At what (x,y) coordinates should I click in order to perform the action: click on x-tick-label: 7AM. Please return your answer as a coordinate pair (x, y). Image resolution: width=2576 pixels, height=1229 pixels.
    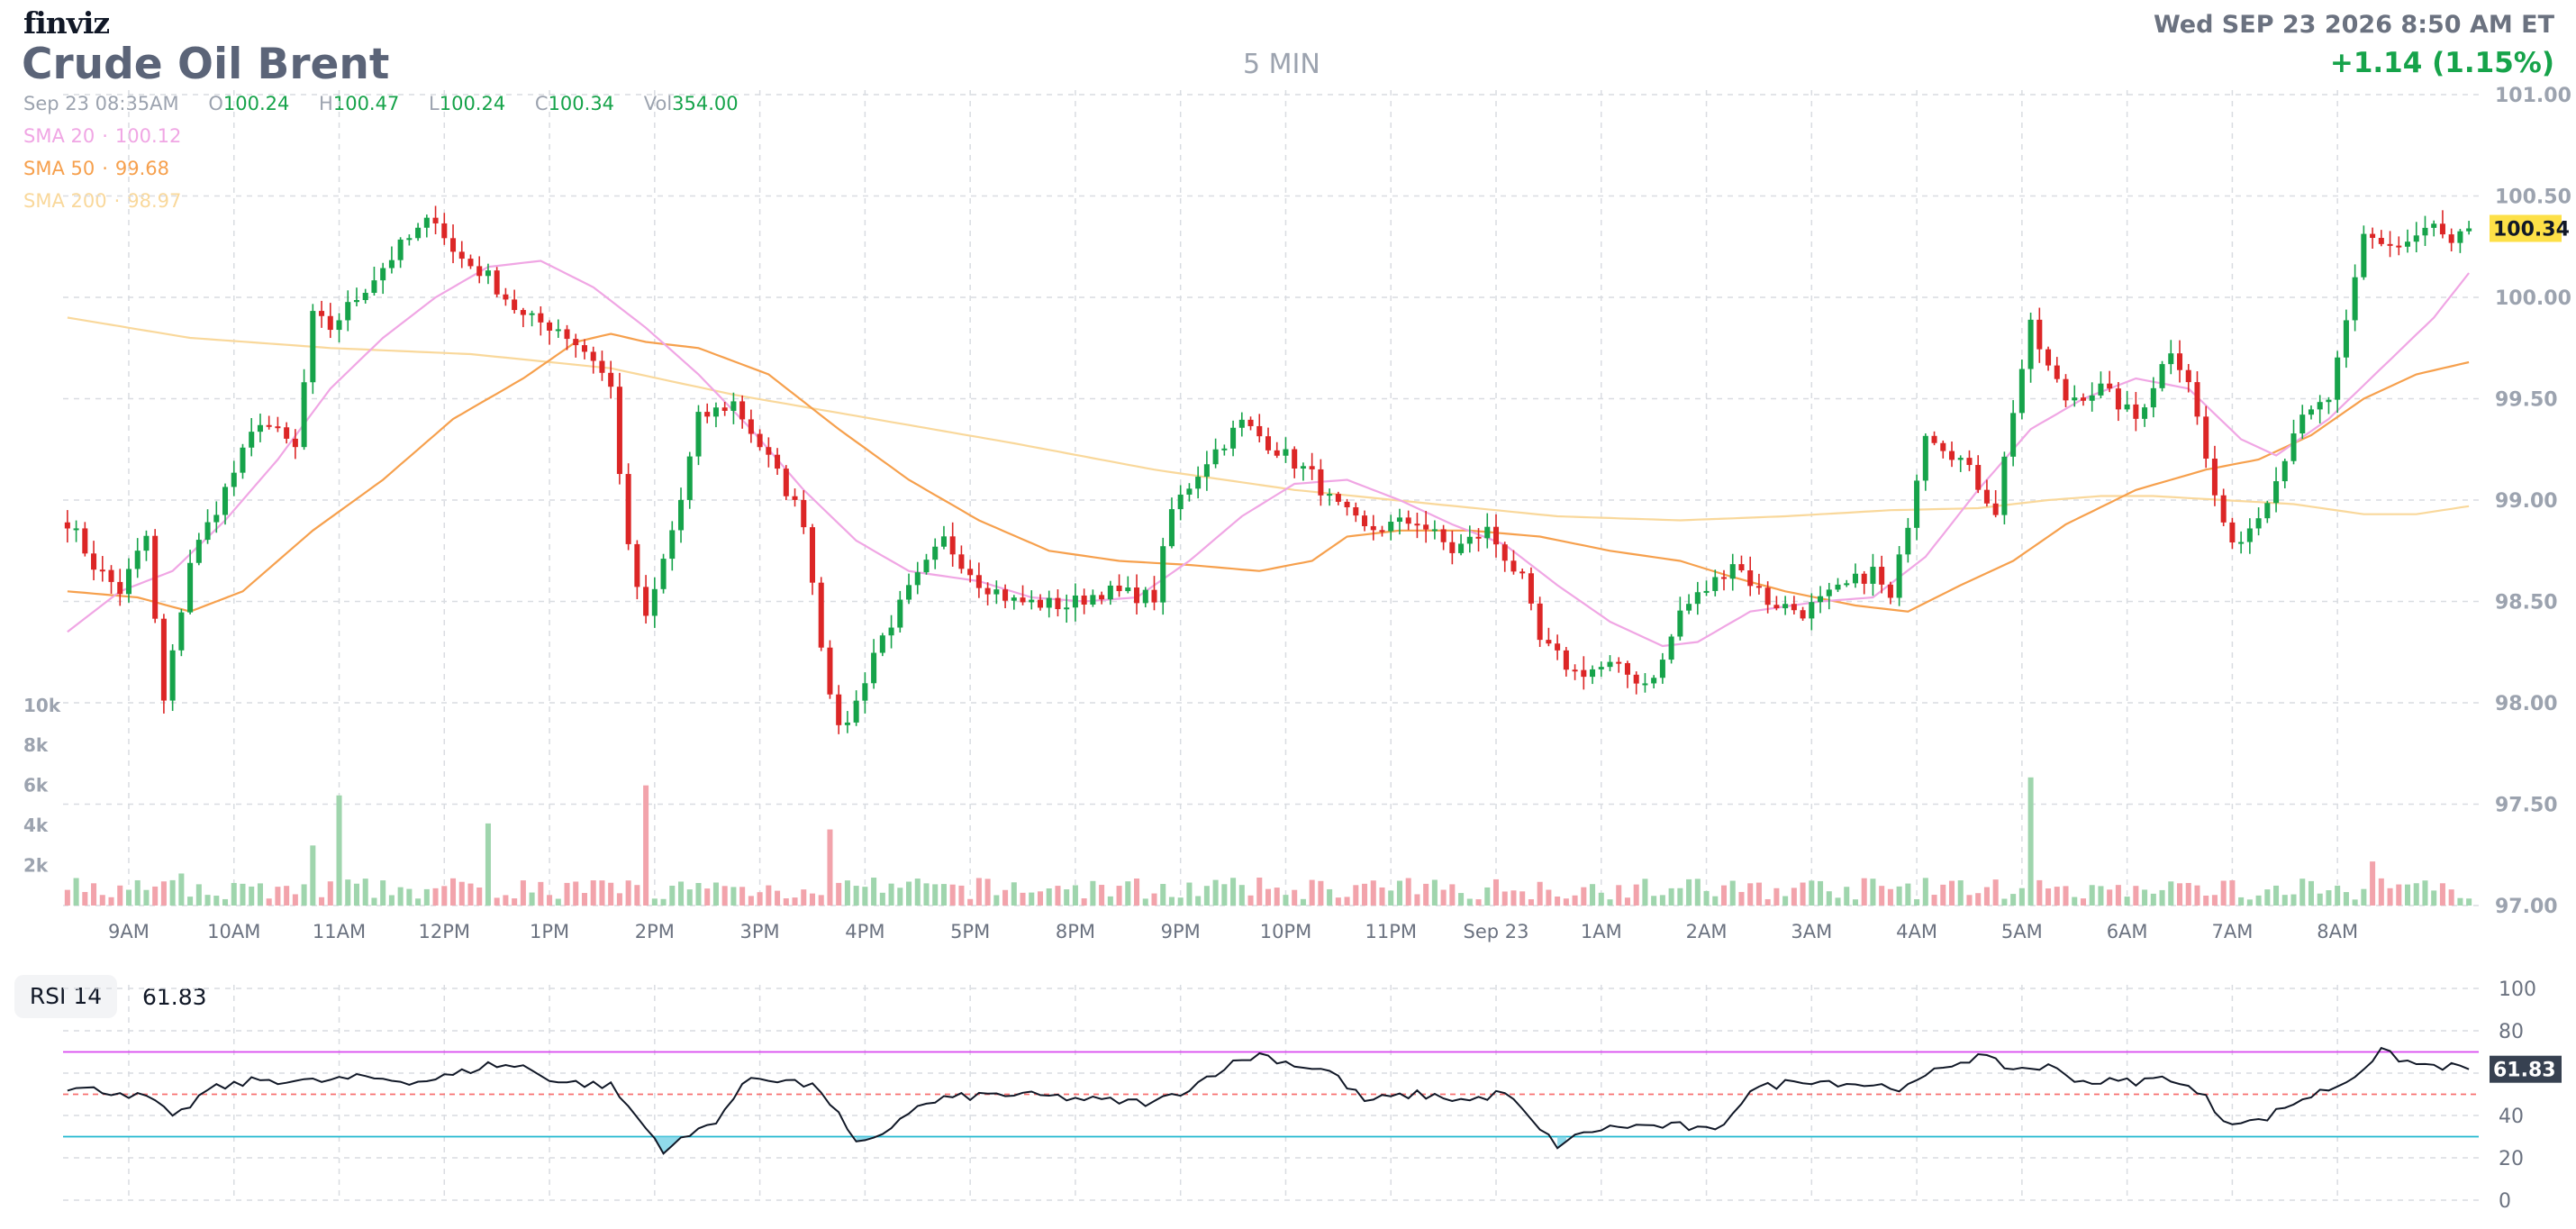
    Looking at the image, I should click on (2232, 931).